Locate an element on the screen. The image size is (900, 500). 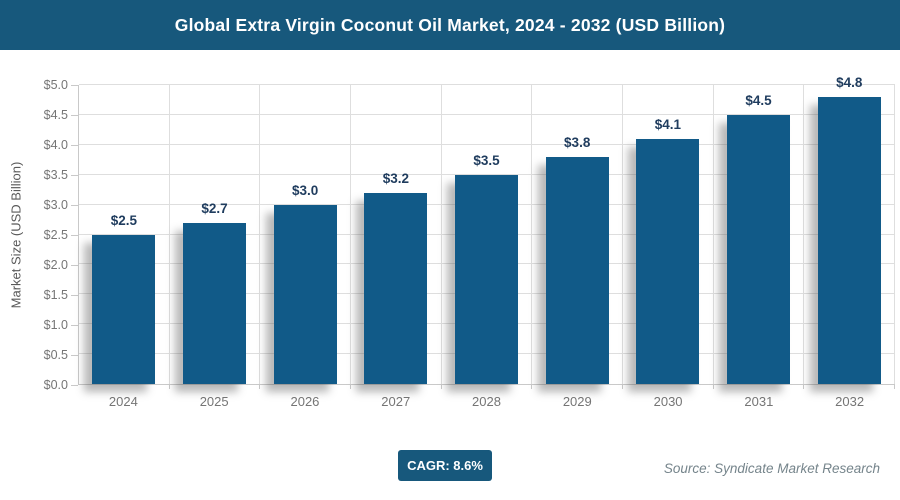
bar-column: $2.5 is located at coordinates (124, 237).